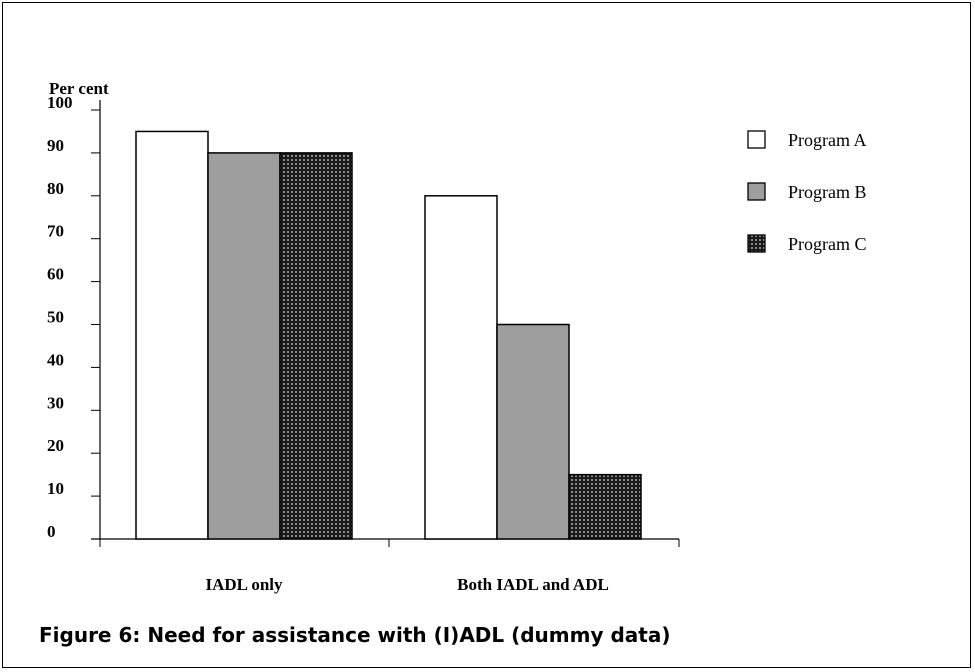  Describe the element at coordinates (533, 584) in the screenshot. I see `x-category-label: Both IADL and ADL` at that location.